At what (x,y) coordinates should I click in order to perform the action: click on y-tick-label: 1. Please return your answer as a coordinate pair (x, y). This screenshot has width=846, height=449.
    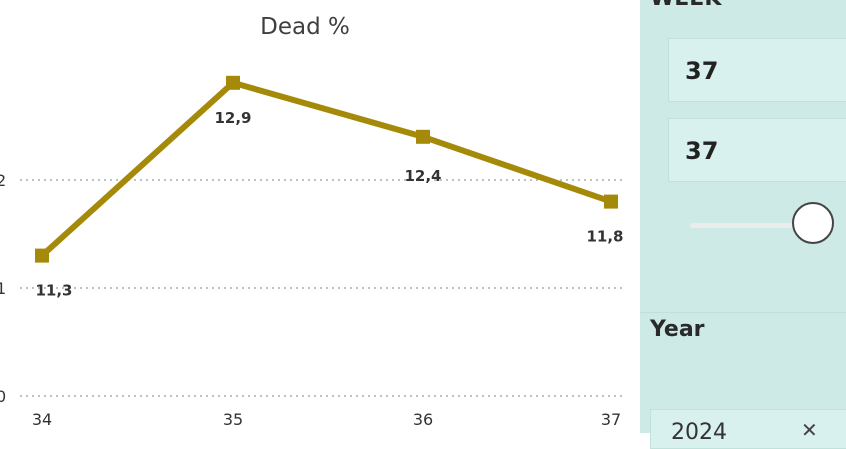
    Looking at the image, I should click on (3, 288).